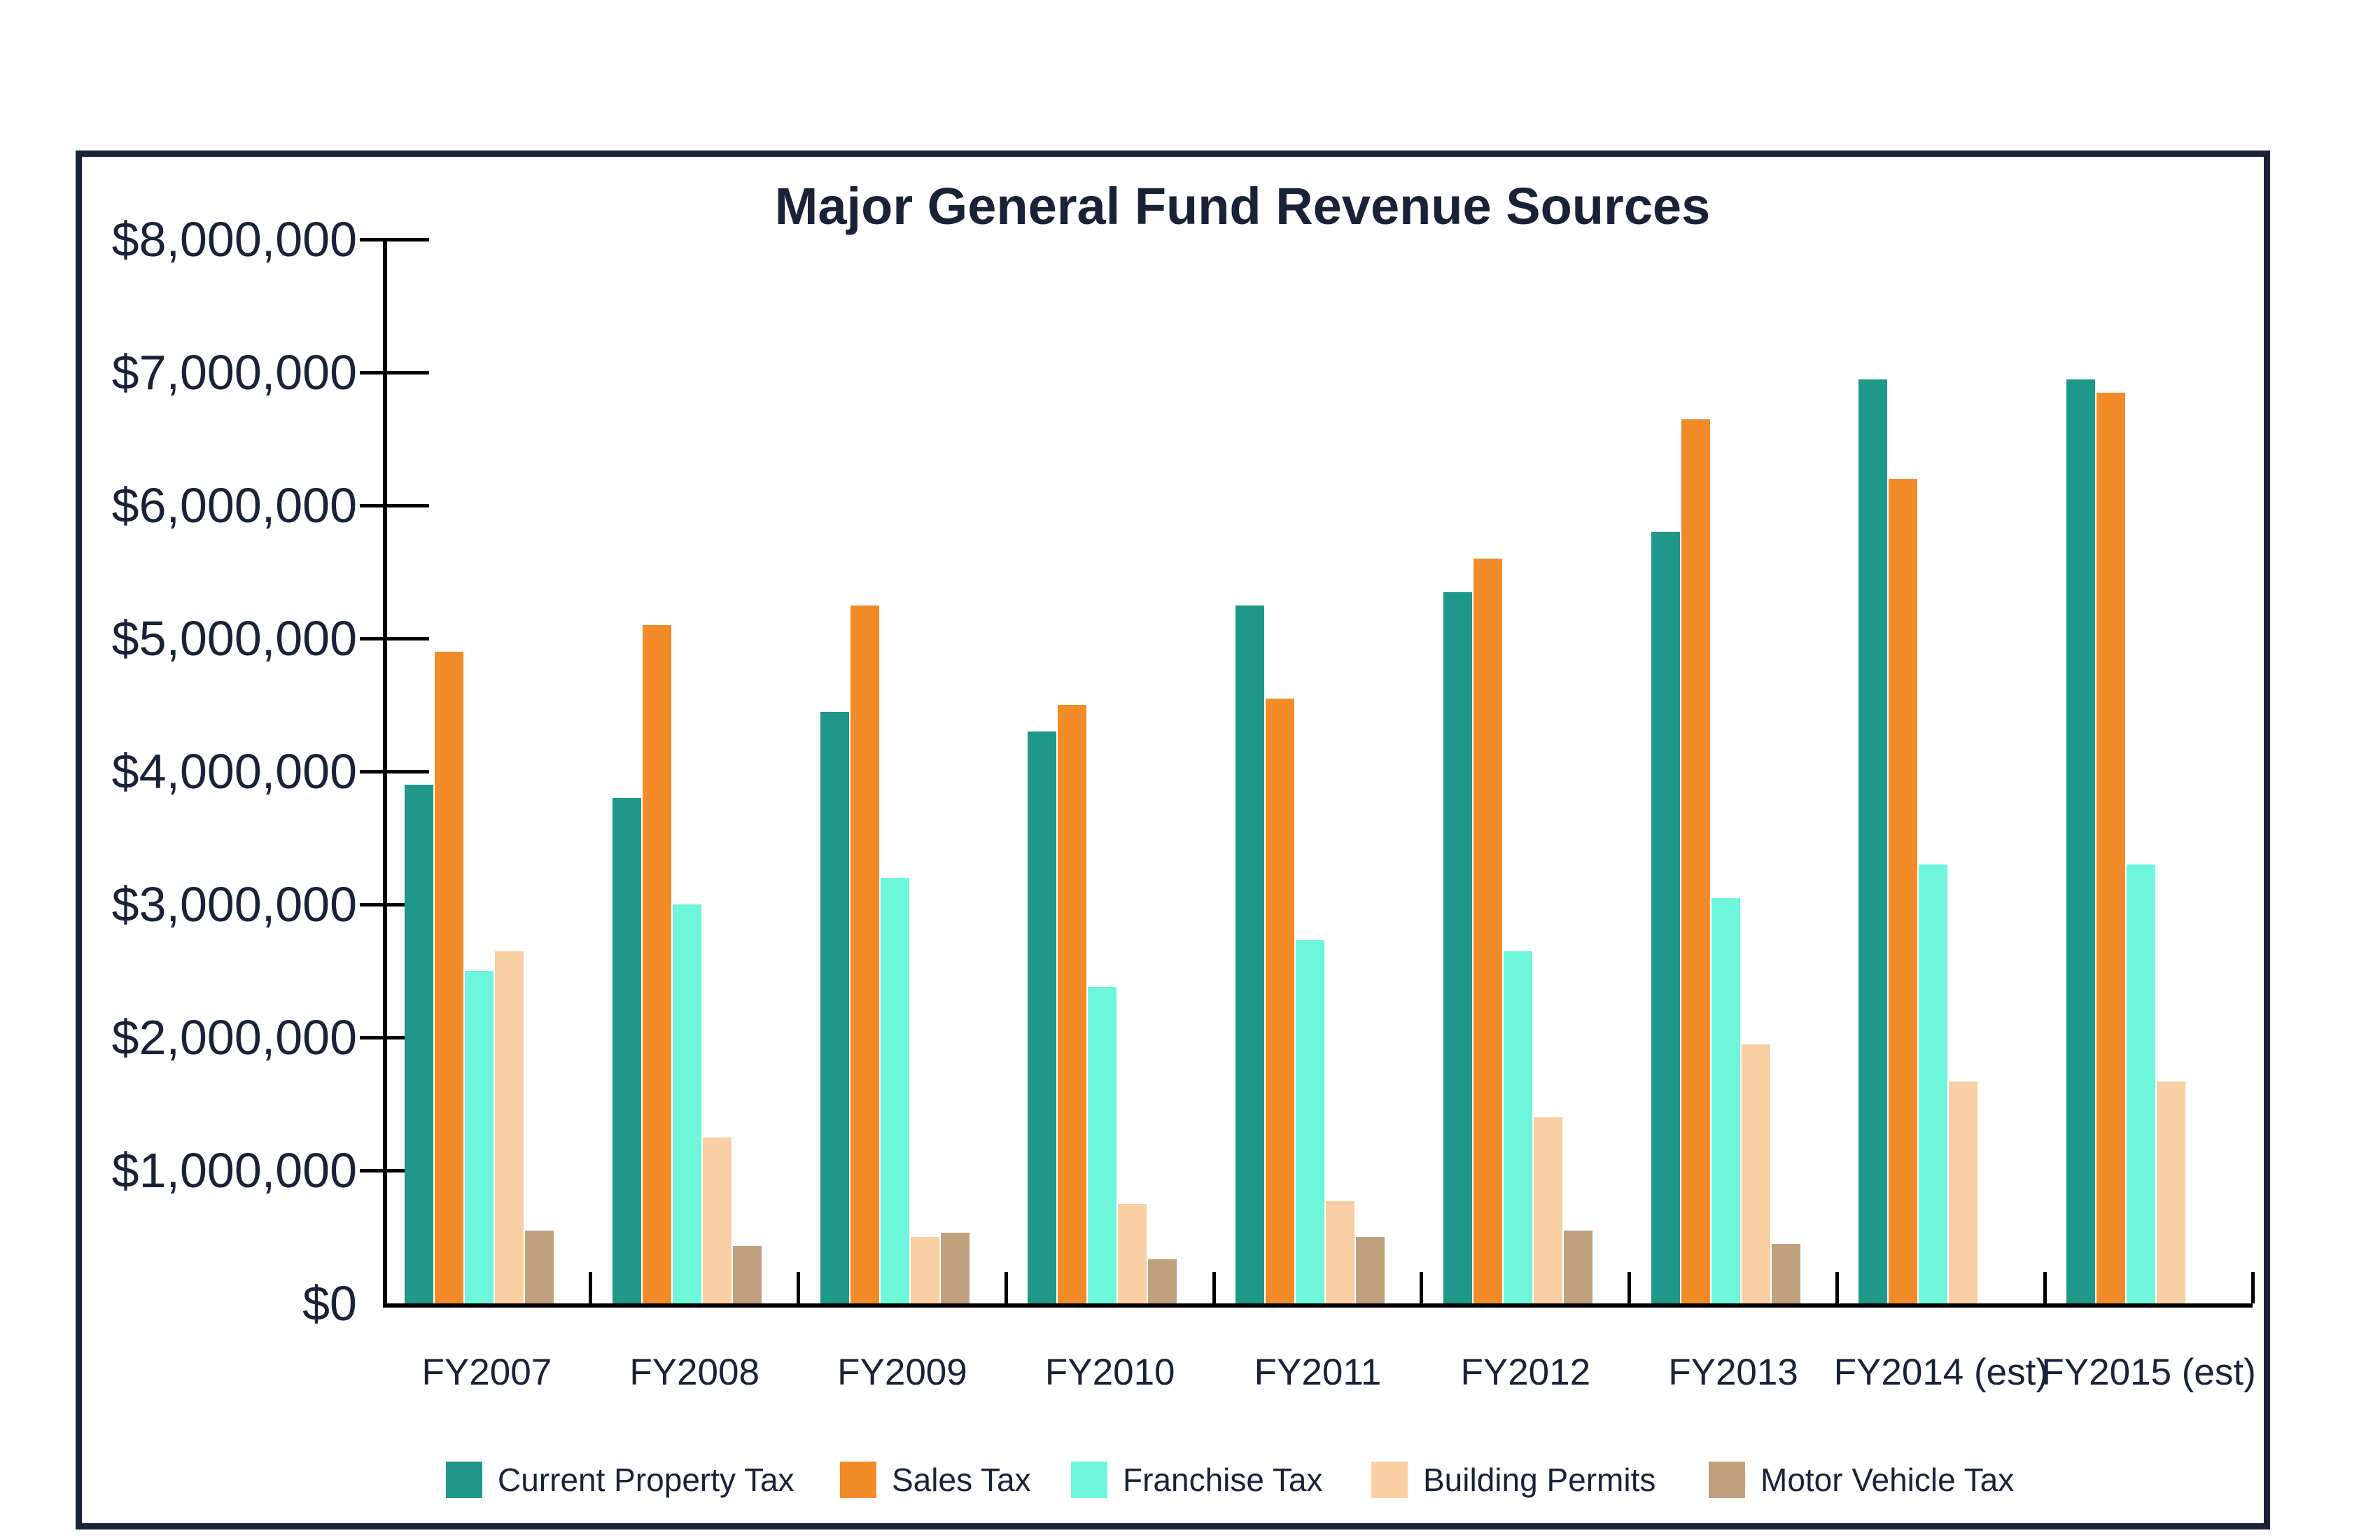 This screenshot has width=2380, height=1540. I want to click on legend-label: Current Property Tax, so click(646, 1480).